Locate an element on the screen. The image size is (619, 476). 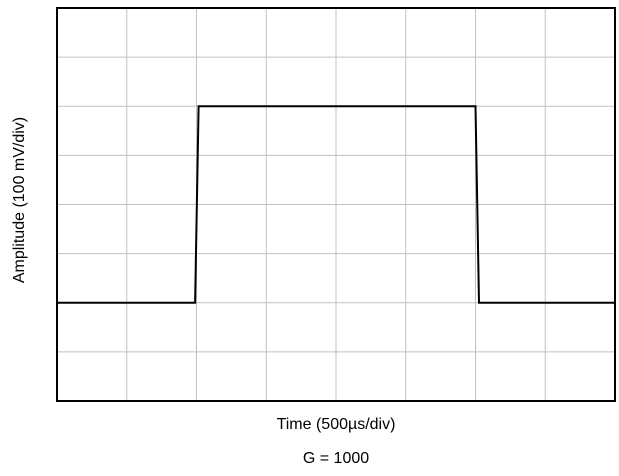
gain-annotation: G = 1000 is located at coordinates (336, 458).